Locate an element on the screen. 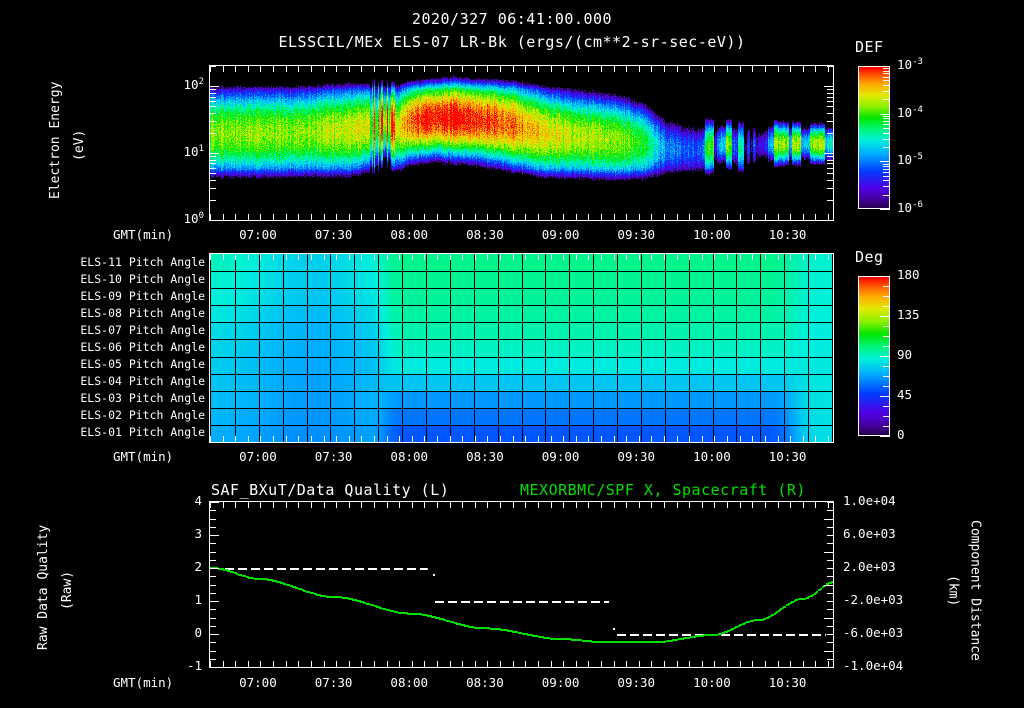  line-plot-canvas is located at coordinates (521, 584).